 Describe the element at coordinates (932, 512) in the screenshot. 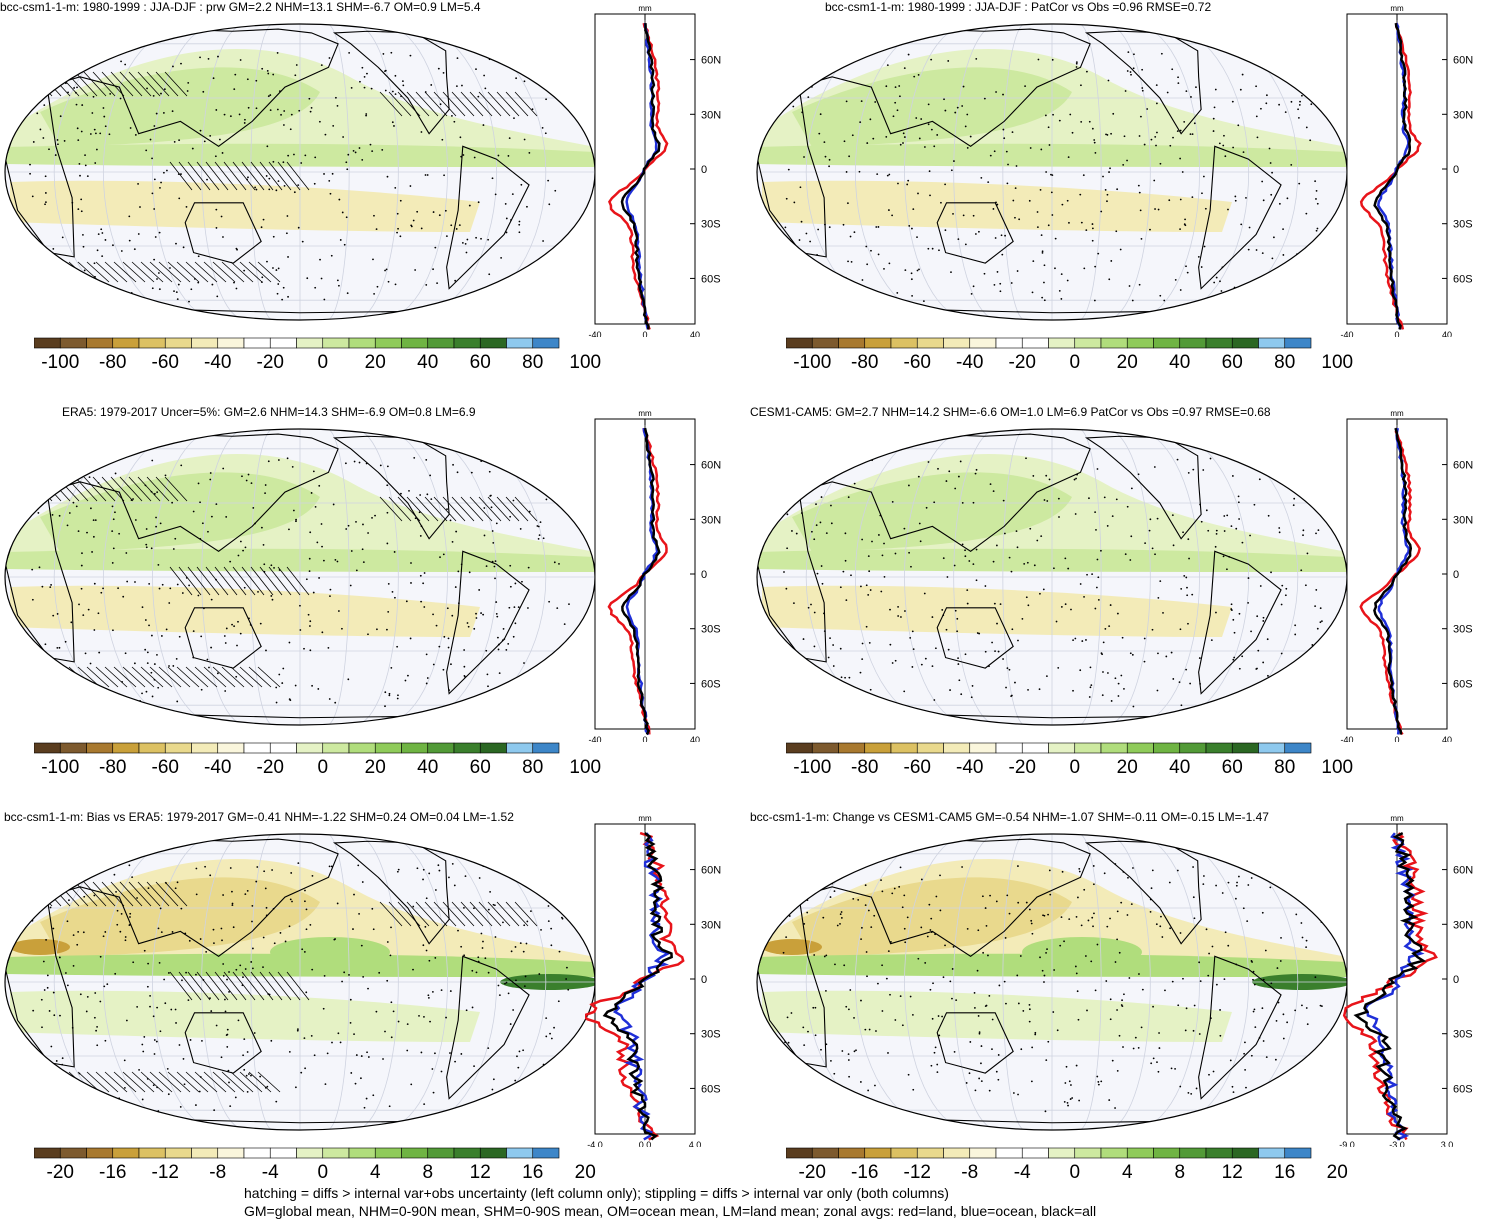

I see `nh-moist-core` at that location.